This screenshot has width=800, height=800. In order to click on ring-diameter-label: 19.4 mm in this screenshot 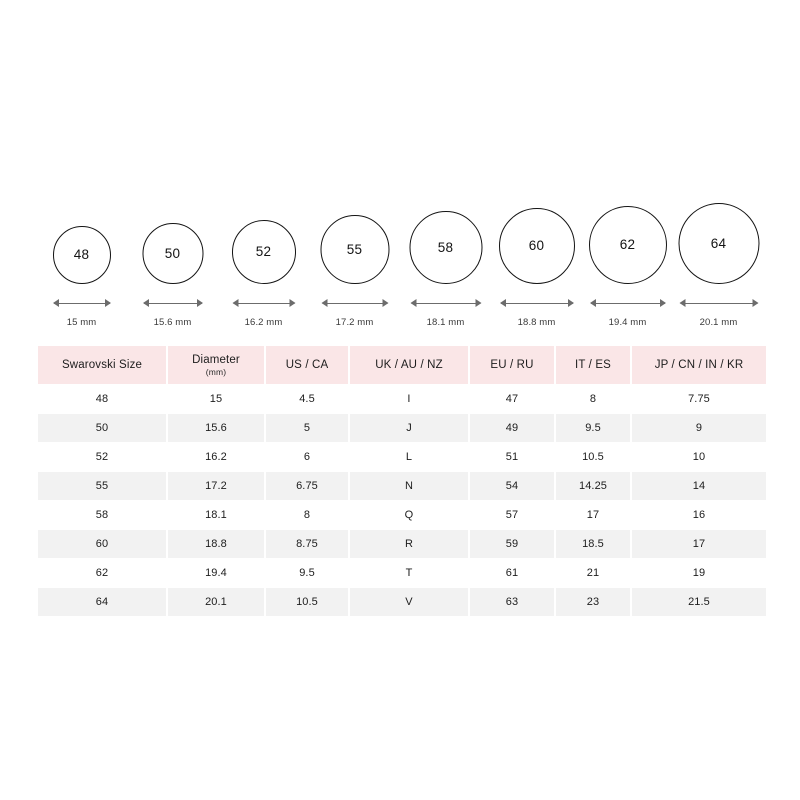, I will do `click(627, 322)`.